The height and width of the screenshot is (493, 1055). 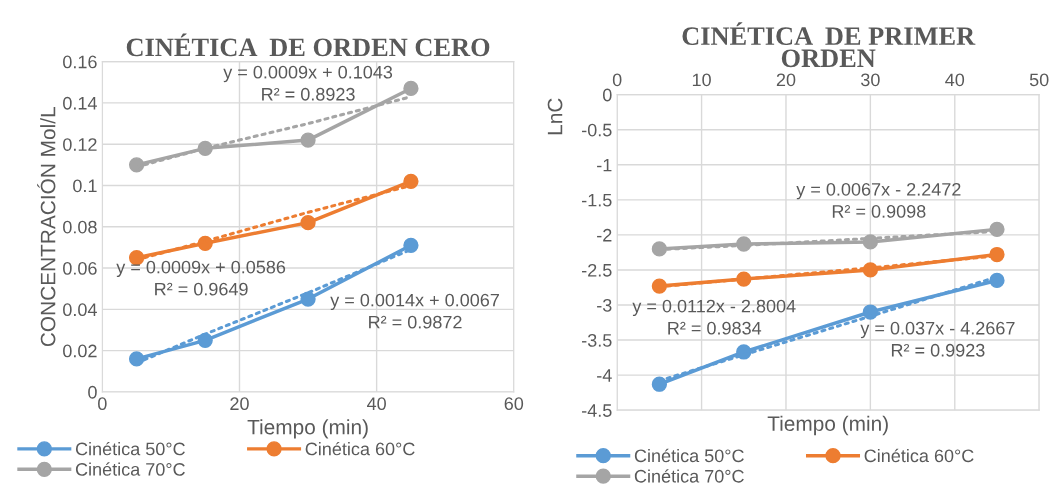 What do you see at coordinates (80, 310) in the screenshot?
I see `y-tick-label: 0.04` at bounding box center [80, 310].